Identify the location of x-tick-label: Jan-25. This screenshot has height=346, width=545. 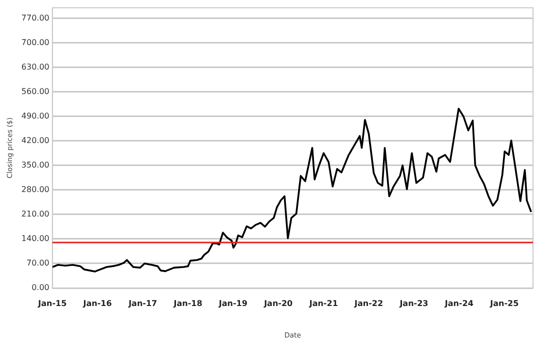
(504, 303).